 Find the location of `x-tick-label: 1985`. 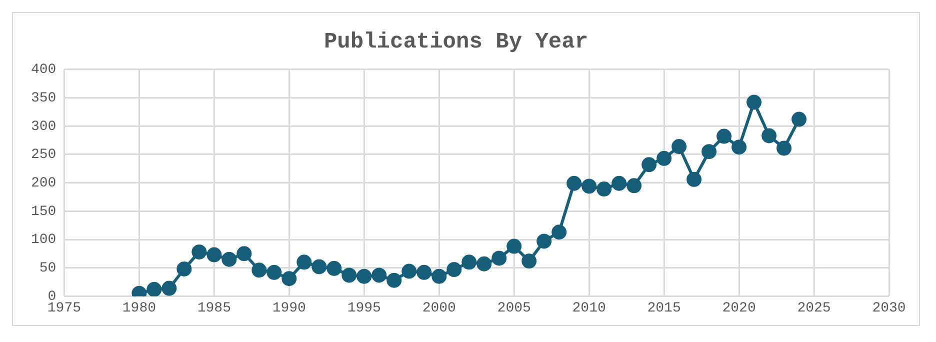

x-tick-label: 1985 is located at coordinates (214, 308).